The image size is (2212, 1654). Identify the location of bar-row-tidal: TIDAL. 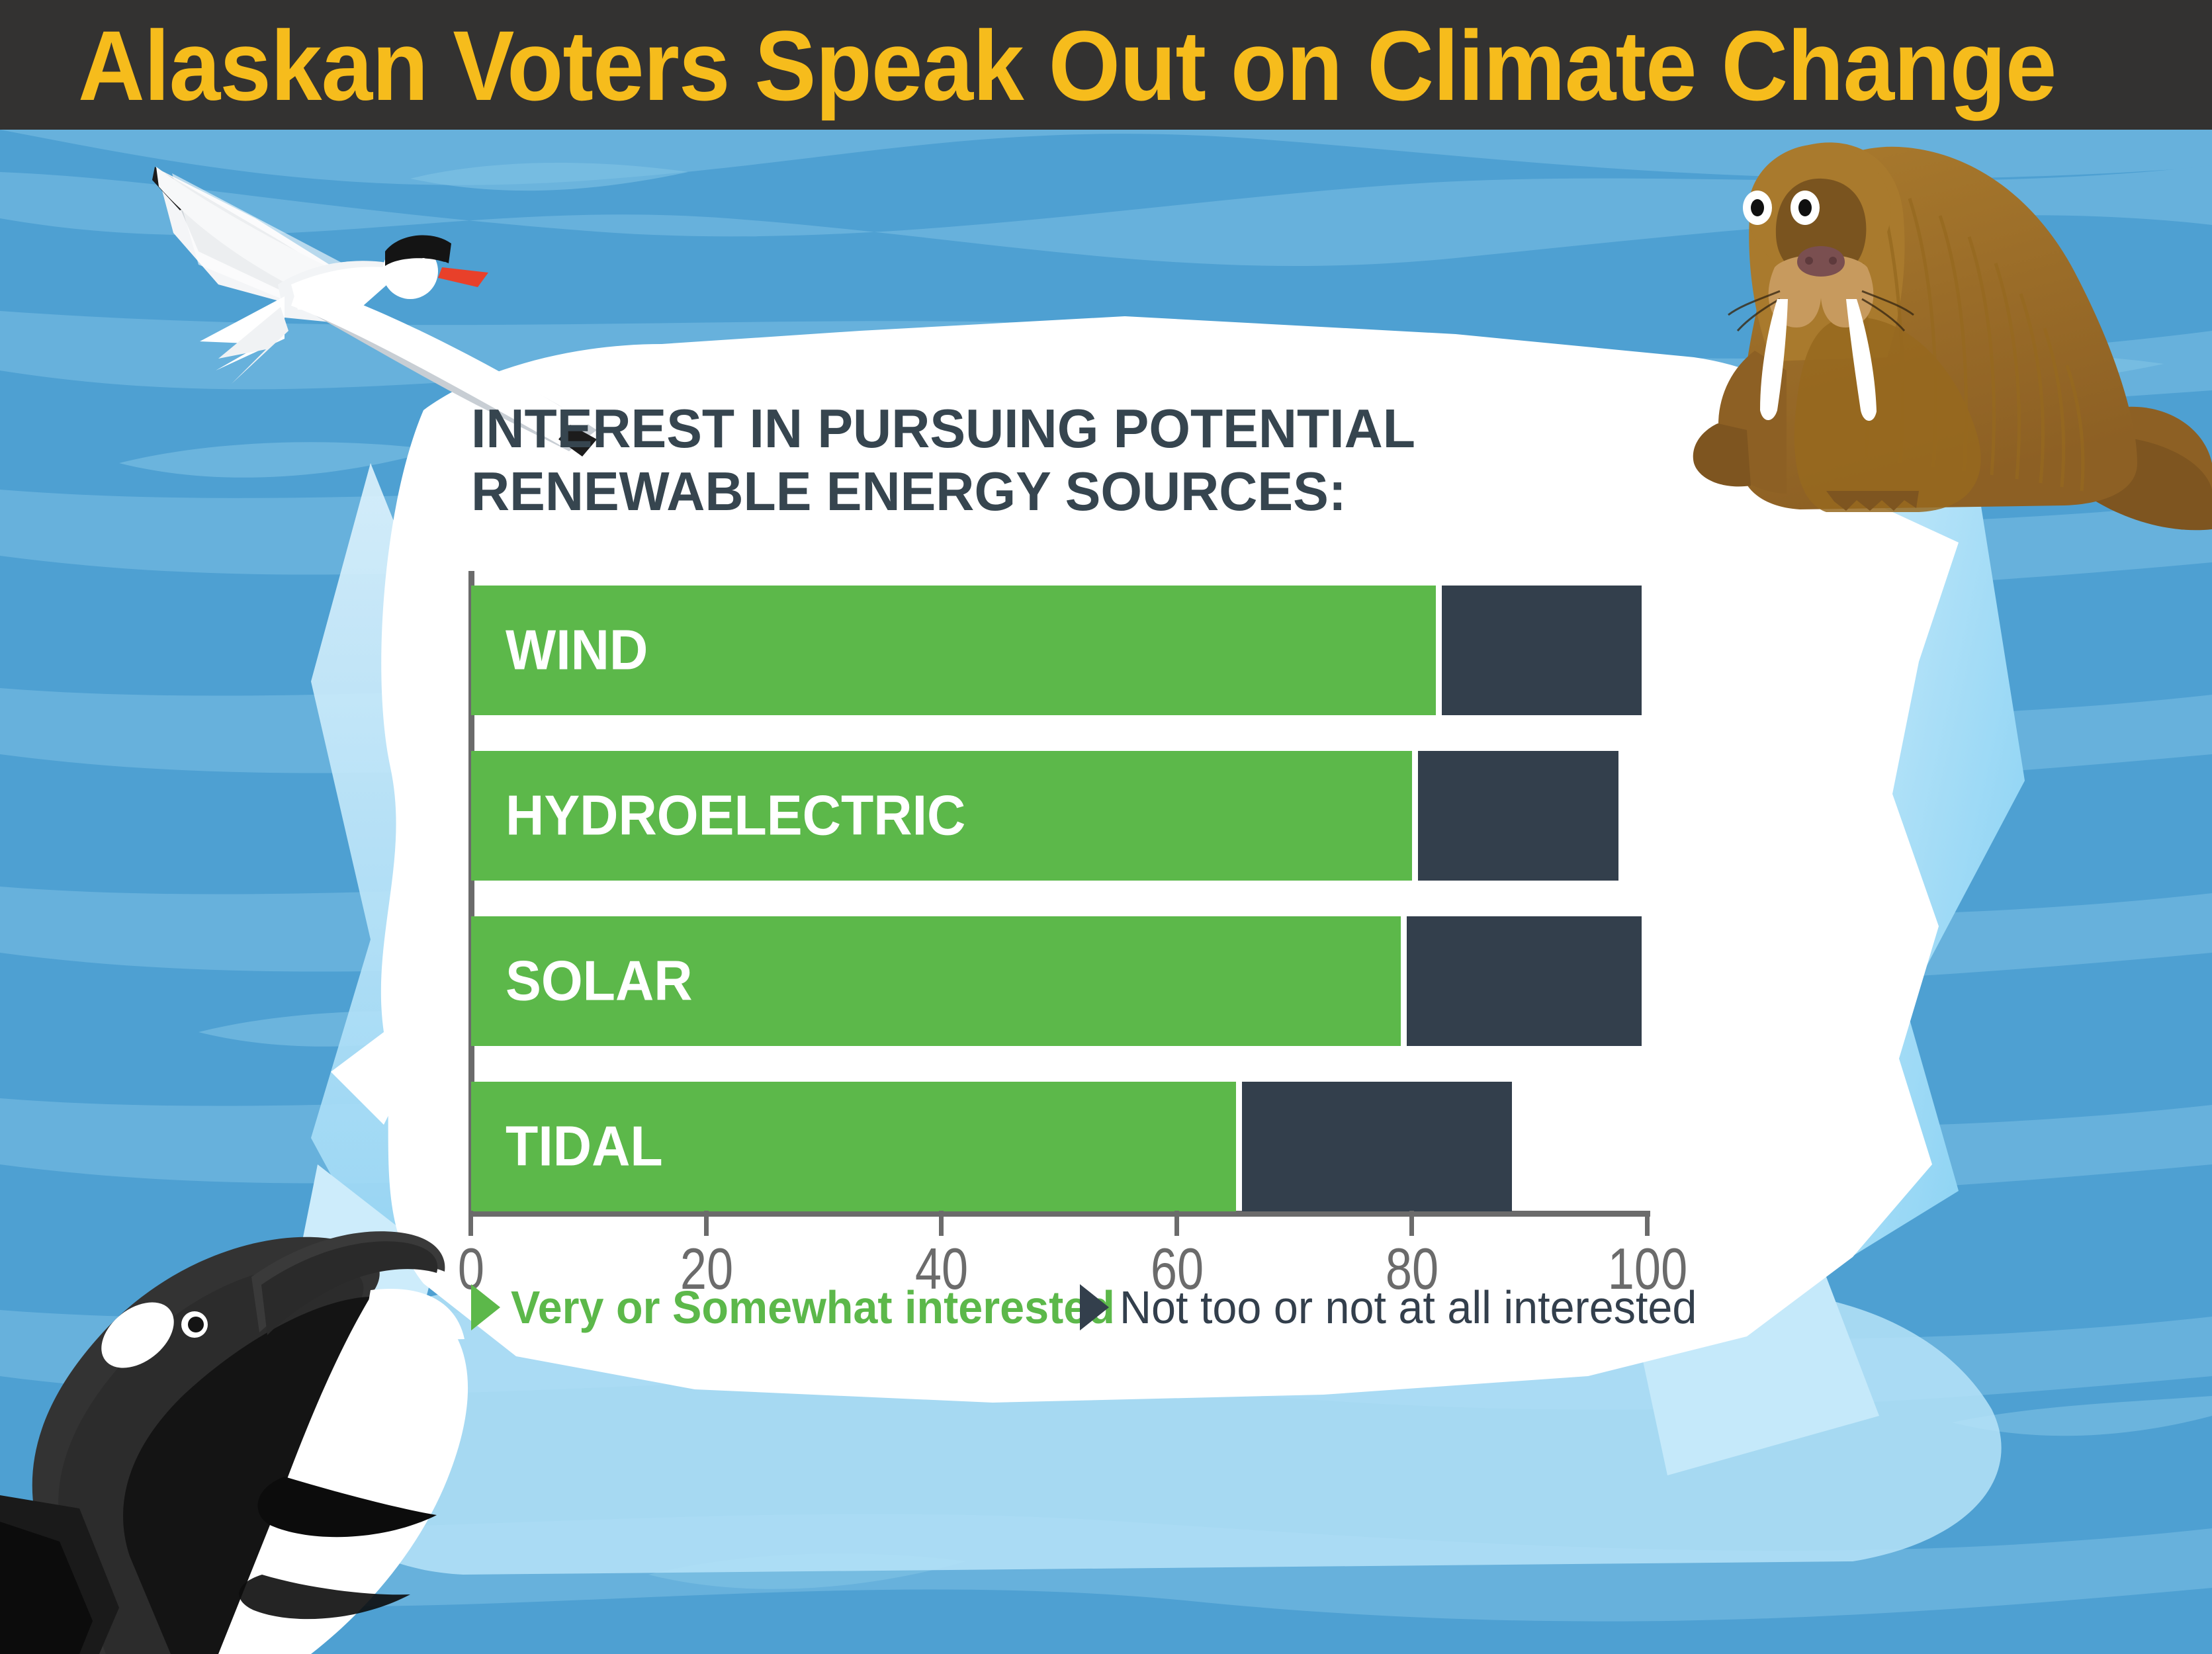
(1059, 1146).